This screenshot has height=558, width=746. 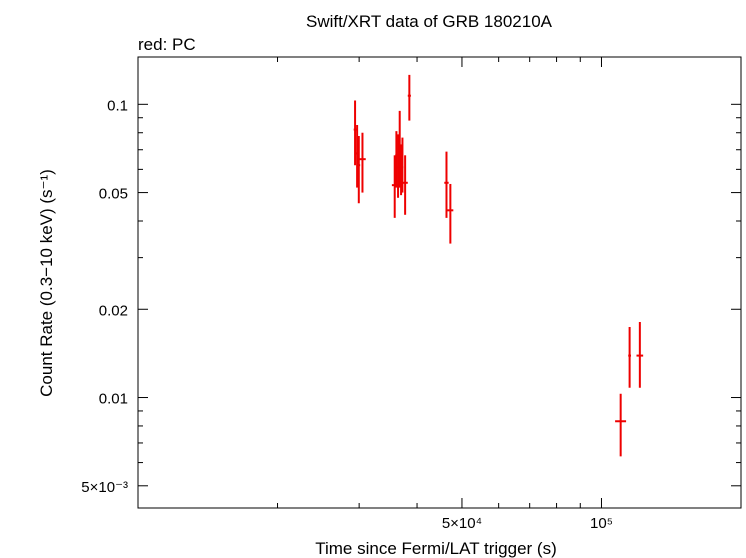 What do you see at coordinates (436, 548) in the screenshot?
I see `x-axis-label: Time since Fermi/LAT trigger (s)` at bounding box center [436, 548].